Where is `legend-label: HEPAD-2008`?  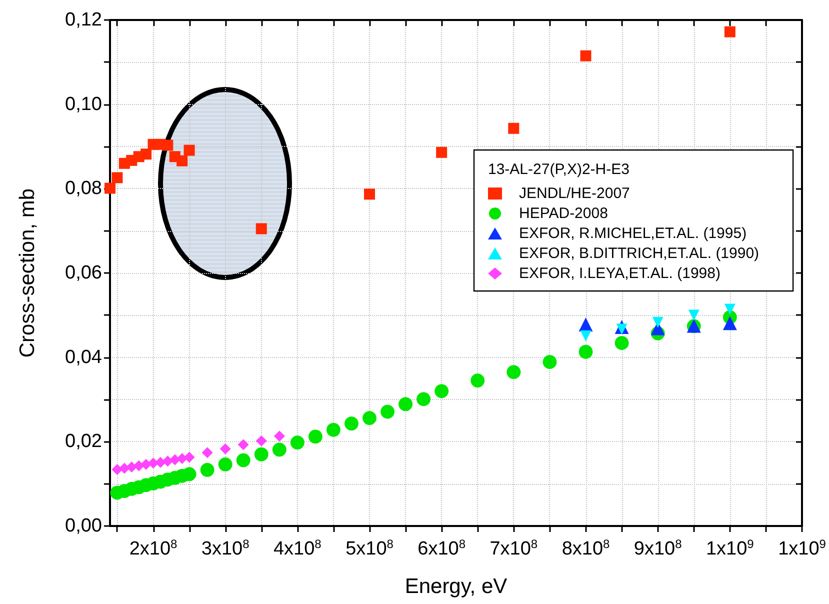
legend-label: HEPAD-2008 is located at coordinates (563, 213).